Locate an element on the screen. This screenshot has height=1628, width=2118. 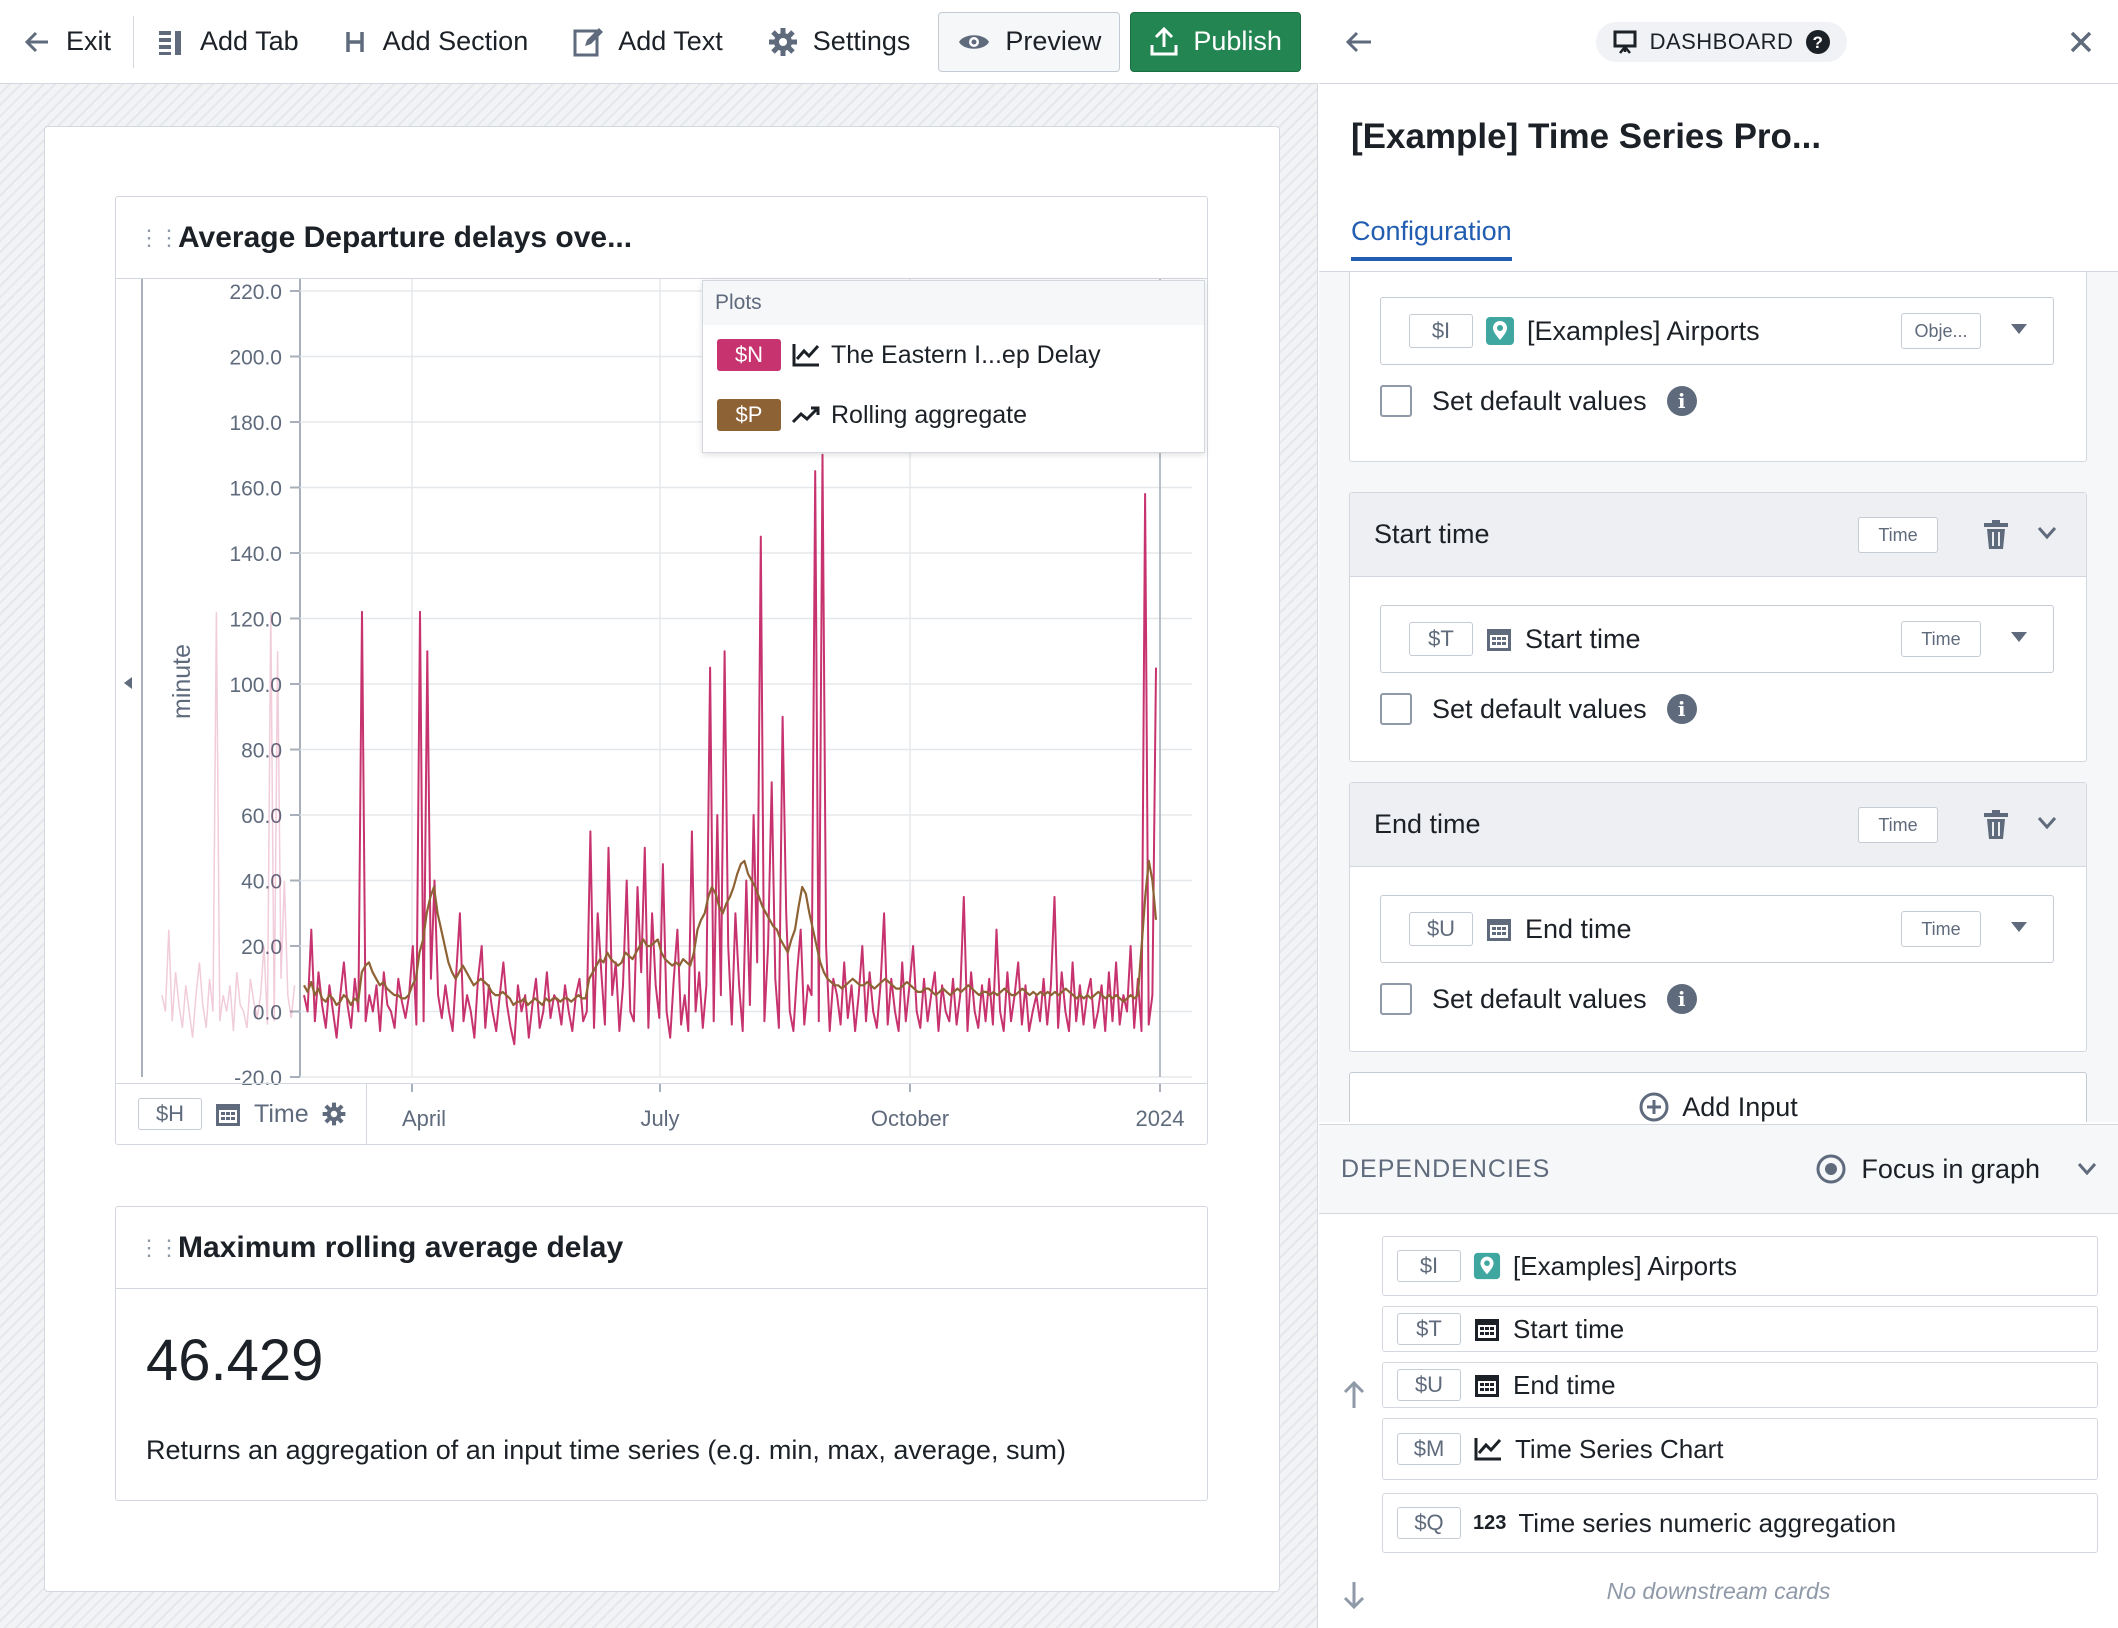
add-section-label: Add Section is located at coordinates (455, 41).